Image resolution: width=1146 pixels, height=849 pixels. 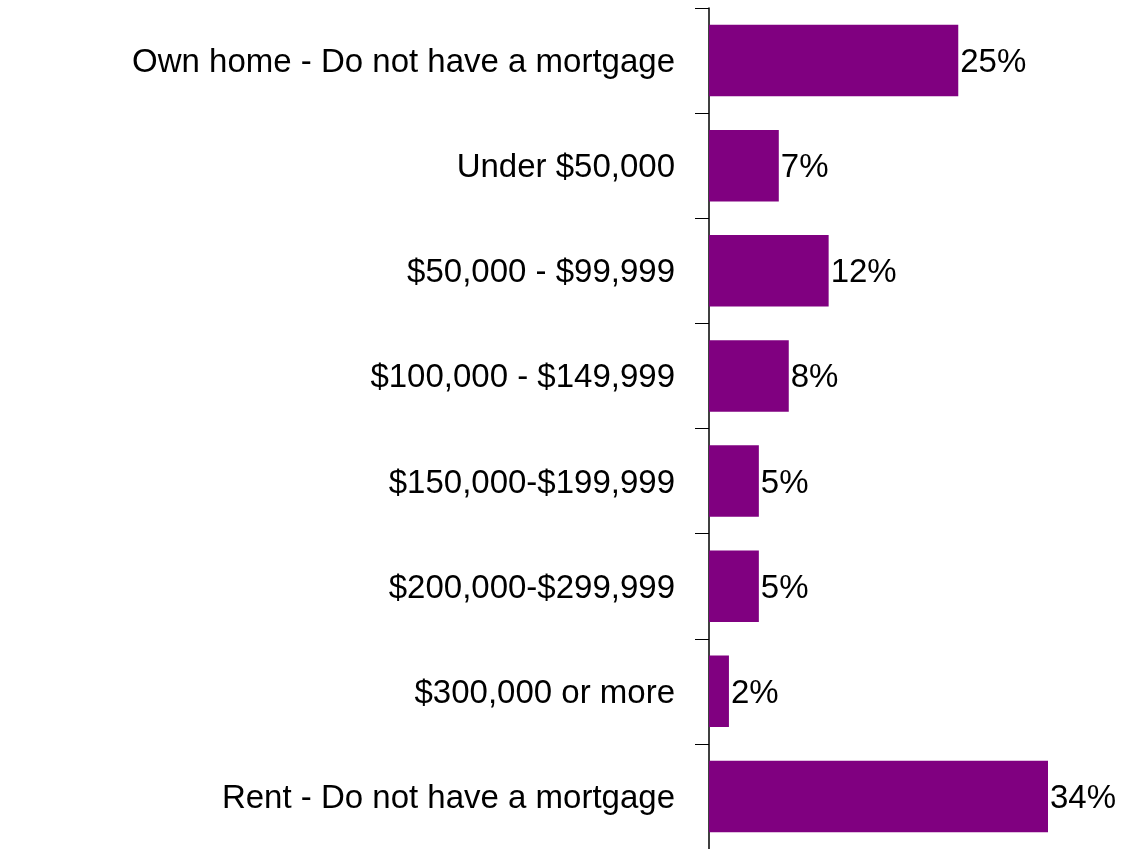 What do you see at coordinates (993, 61) in the screenshot?
I see `data-label: 25%` at bounding box center [993, 61].